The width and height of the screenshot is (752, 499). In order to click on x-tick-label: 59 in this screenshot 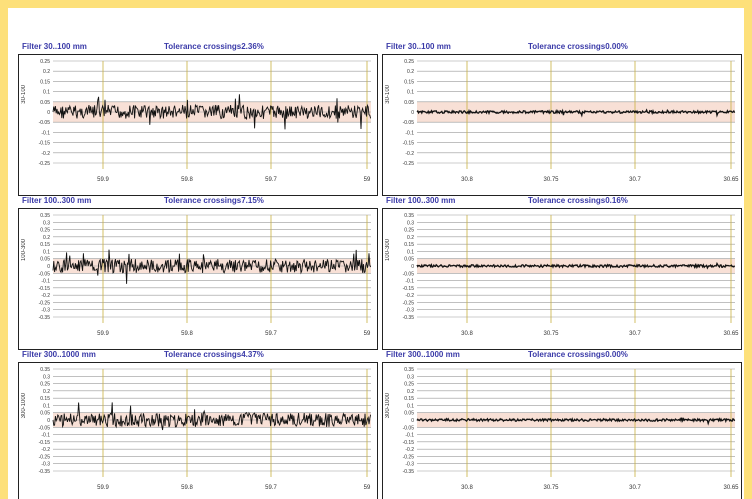, I will do `click(367, 180)`.